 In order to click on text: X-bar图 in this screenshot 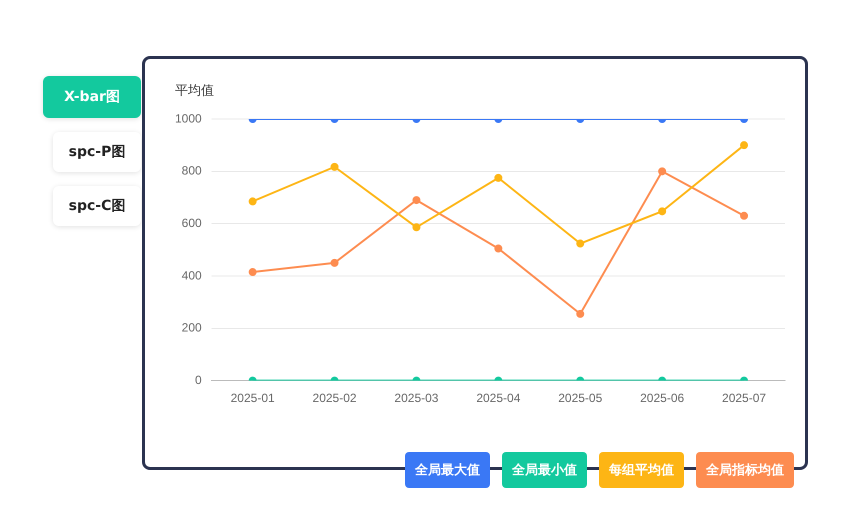, I will do `click(92, 97)`.